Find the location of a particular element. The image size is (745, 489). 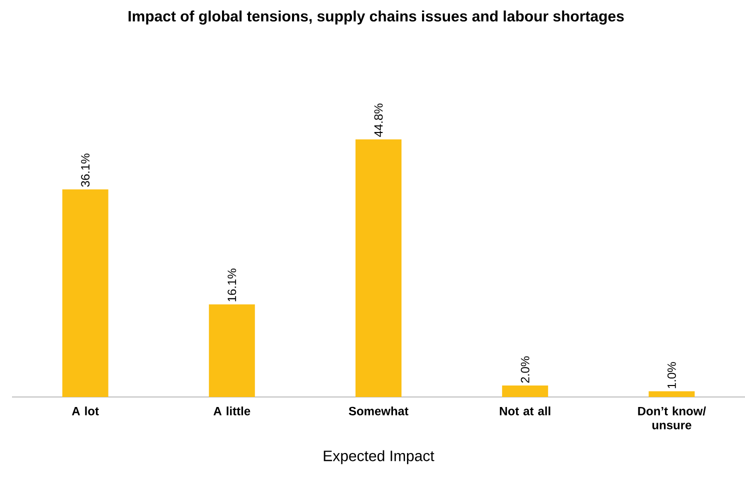

data-label: 1.0% is located at coordinates (671, 375).